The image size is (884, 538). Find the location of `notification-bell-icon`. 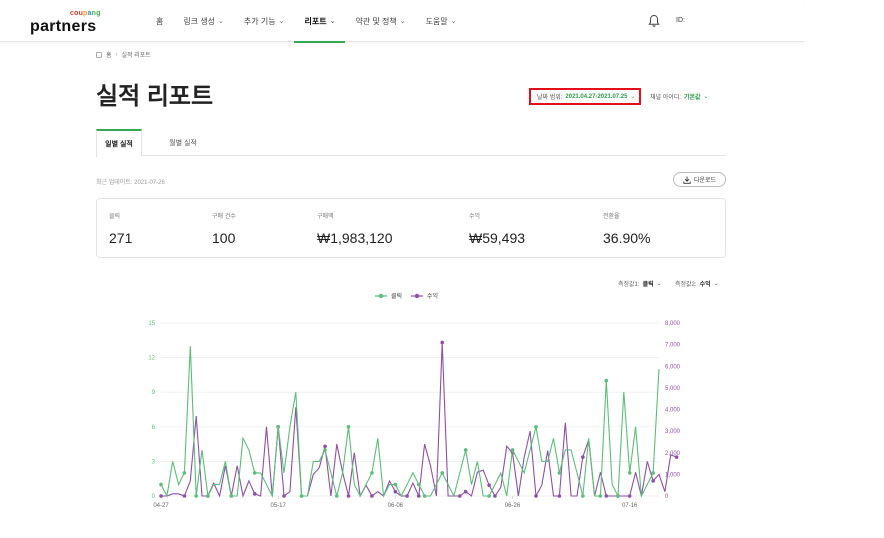

notification-bell-icon is located at coordinates (654, 21).